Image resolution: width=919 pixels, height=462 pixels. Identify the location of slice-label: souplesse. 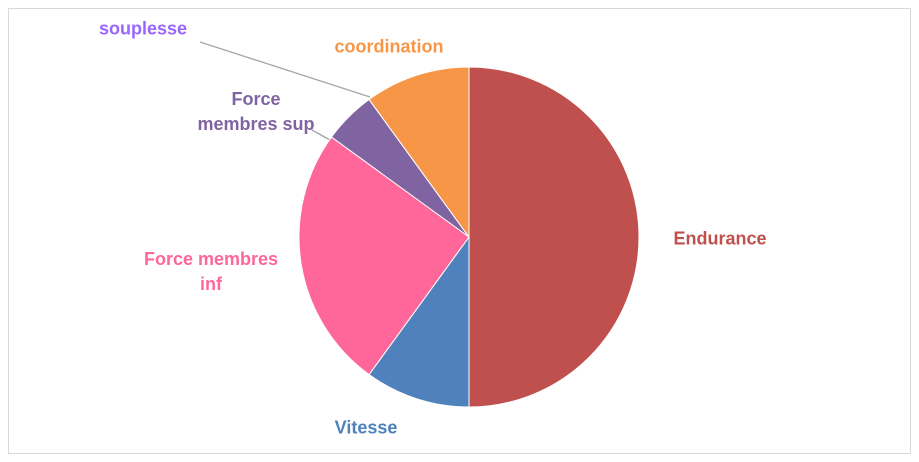
(143, 28).